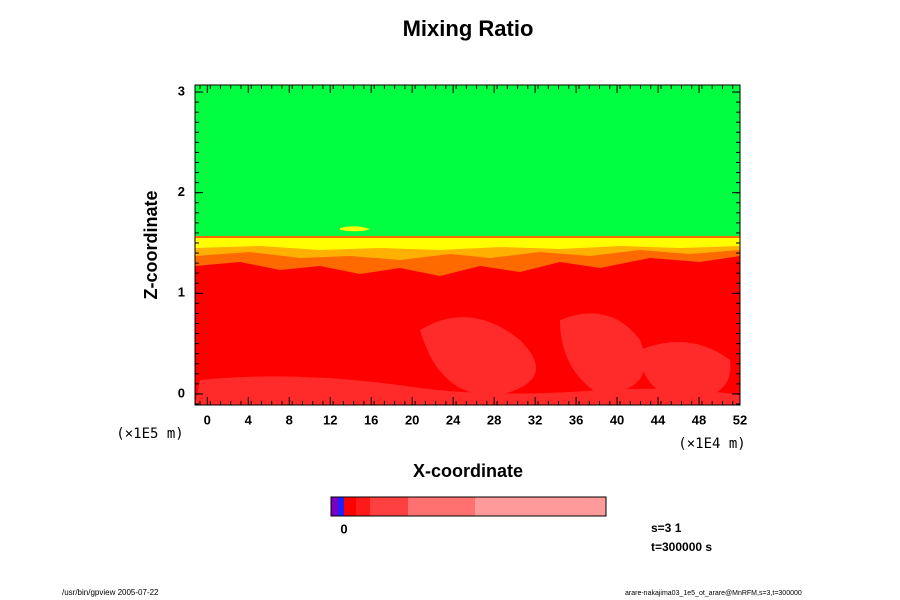  I want to click on x-tick-label: 24, so click(453, 419).